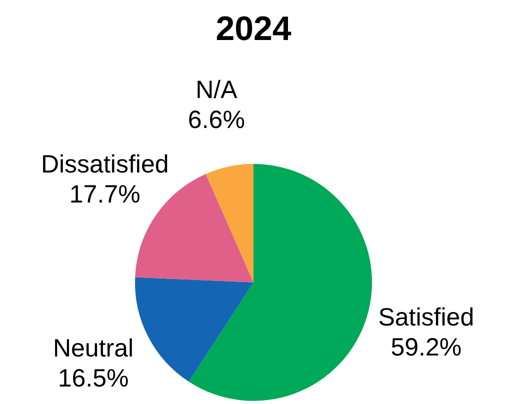  What do you see at coordinates (104, 164) in the screenshot?
I see `slice-label: Dissatisfied` at bounding box center [104, 164].